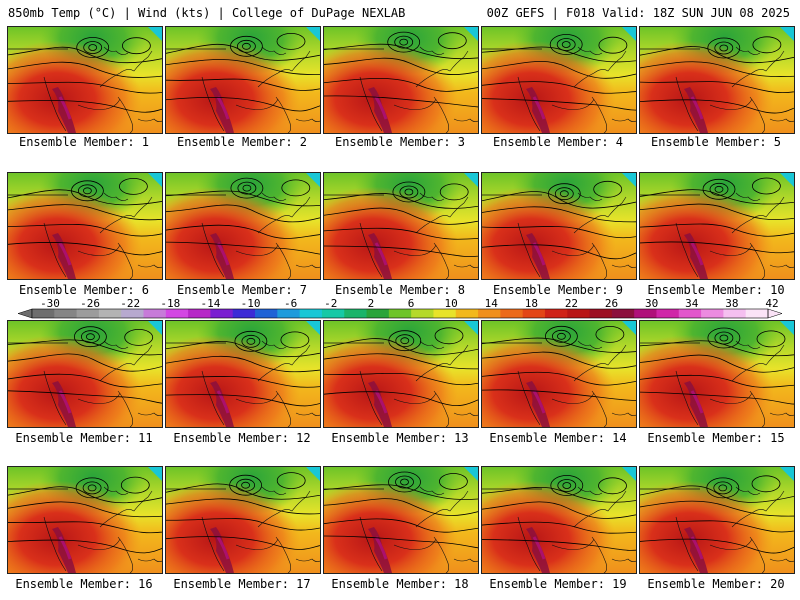 This screenshot has width=800, height=600. I want to click on colorbar-tick-label: 30, so click(651, 303).